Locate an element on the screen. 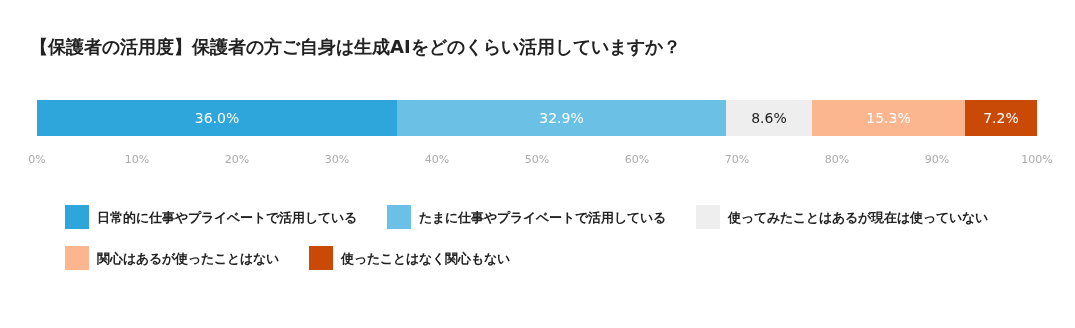 This screenshot has height=328, width=1075. x-tick-label: 70% is located at coordinates (737, 159).